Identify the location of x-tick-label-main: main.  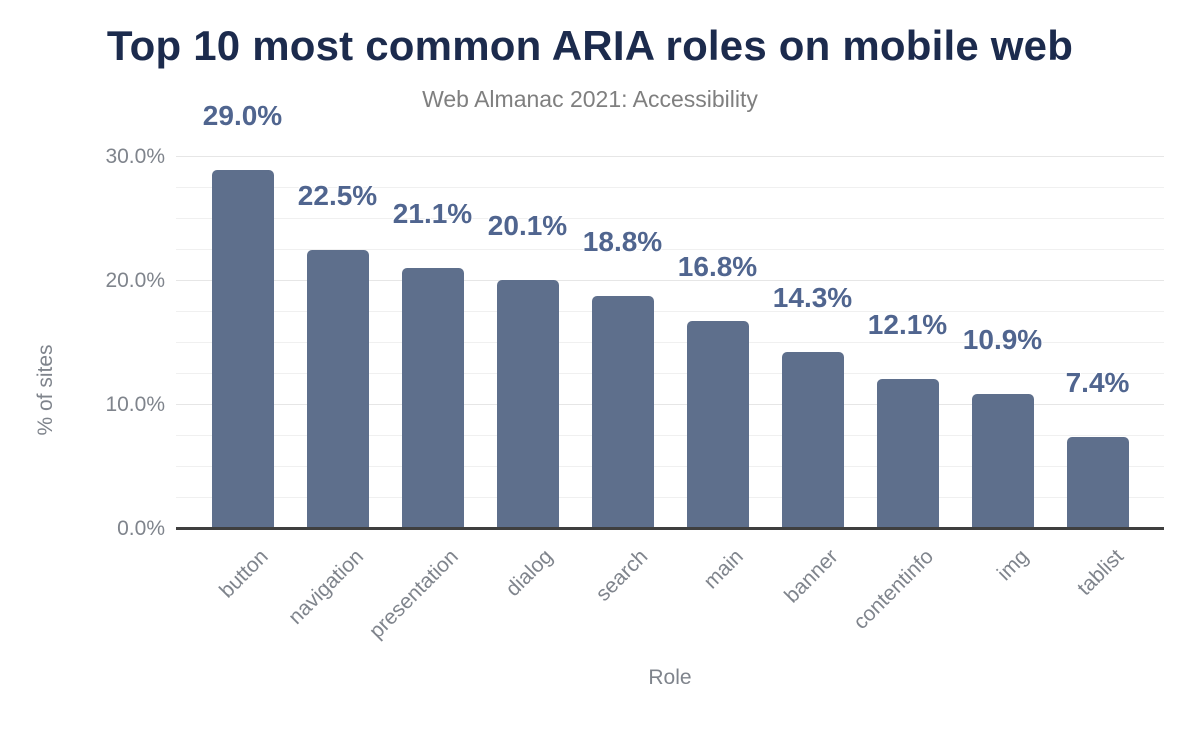
(723, 569).